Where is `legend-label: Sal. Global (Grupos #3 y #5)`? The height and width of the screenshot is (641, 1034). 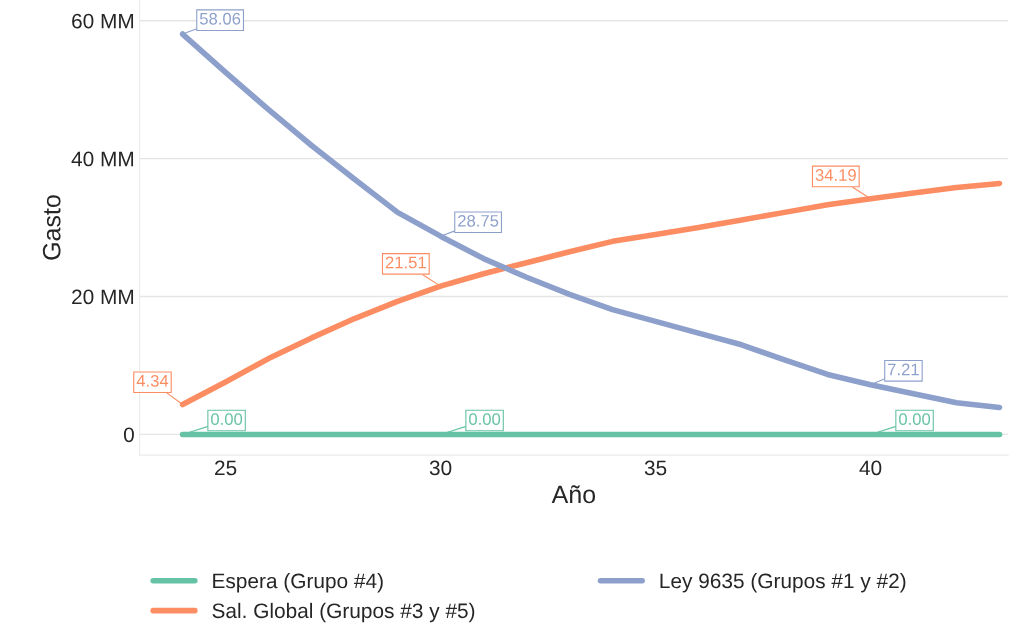 legend-label: Sal. Global (Grupos #3 y #5) is located at coordinates (343, 612).